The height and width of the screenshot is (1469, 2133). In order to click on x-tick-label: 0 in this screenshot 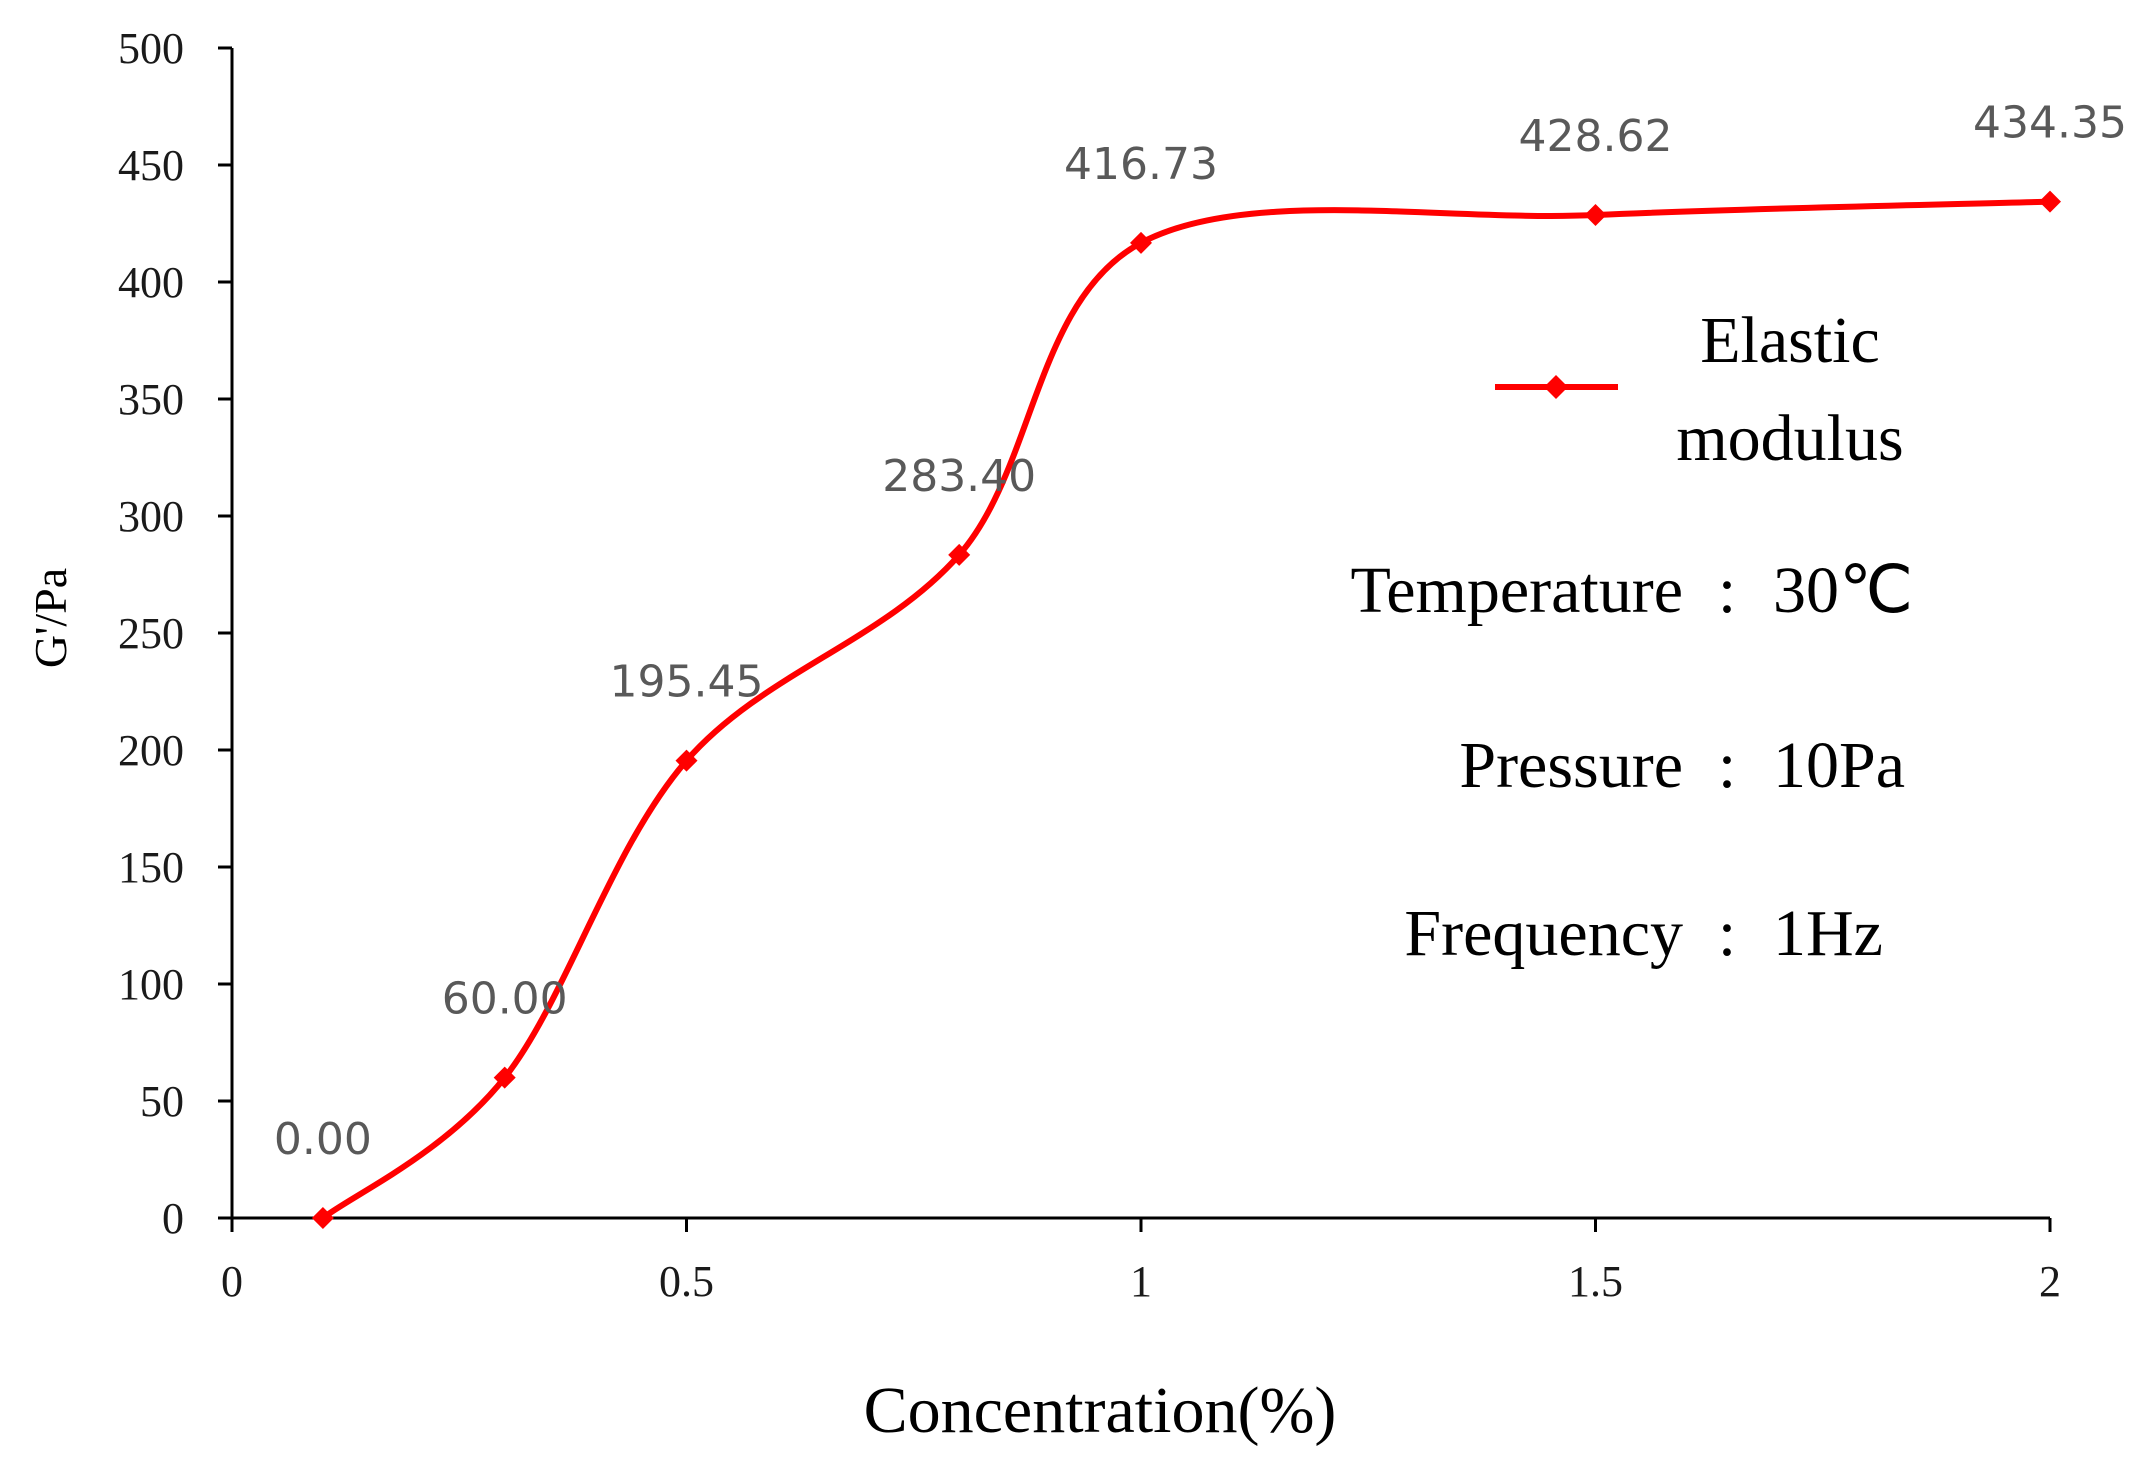, I will do `click(232, 1281)`.